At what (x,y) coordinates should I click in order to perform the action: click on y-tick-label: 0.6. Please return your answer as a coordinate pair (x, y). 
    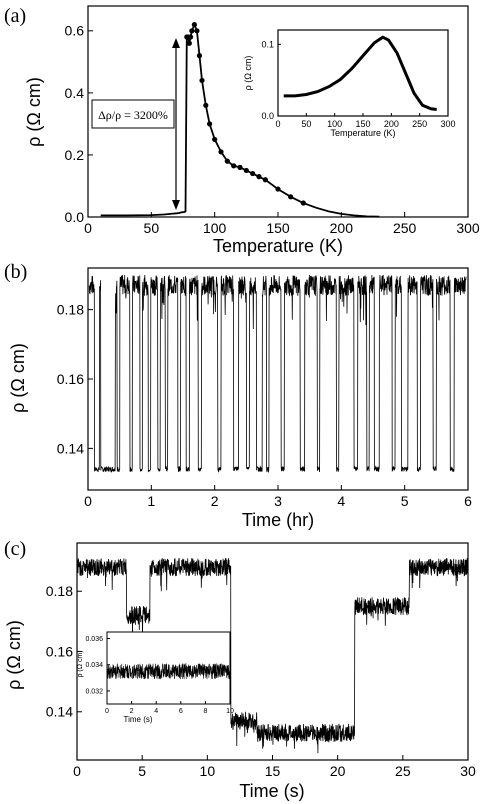
    Looking at the image, I should click on (75, 31).